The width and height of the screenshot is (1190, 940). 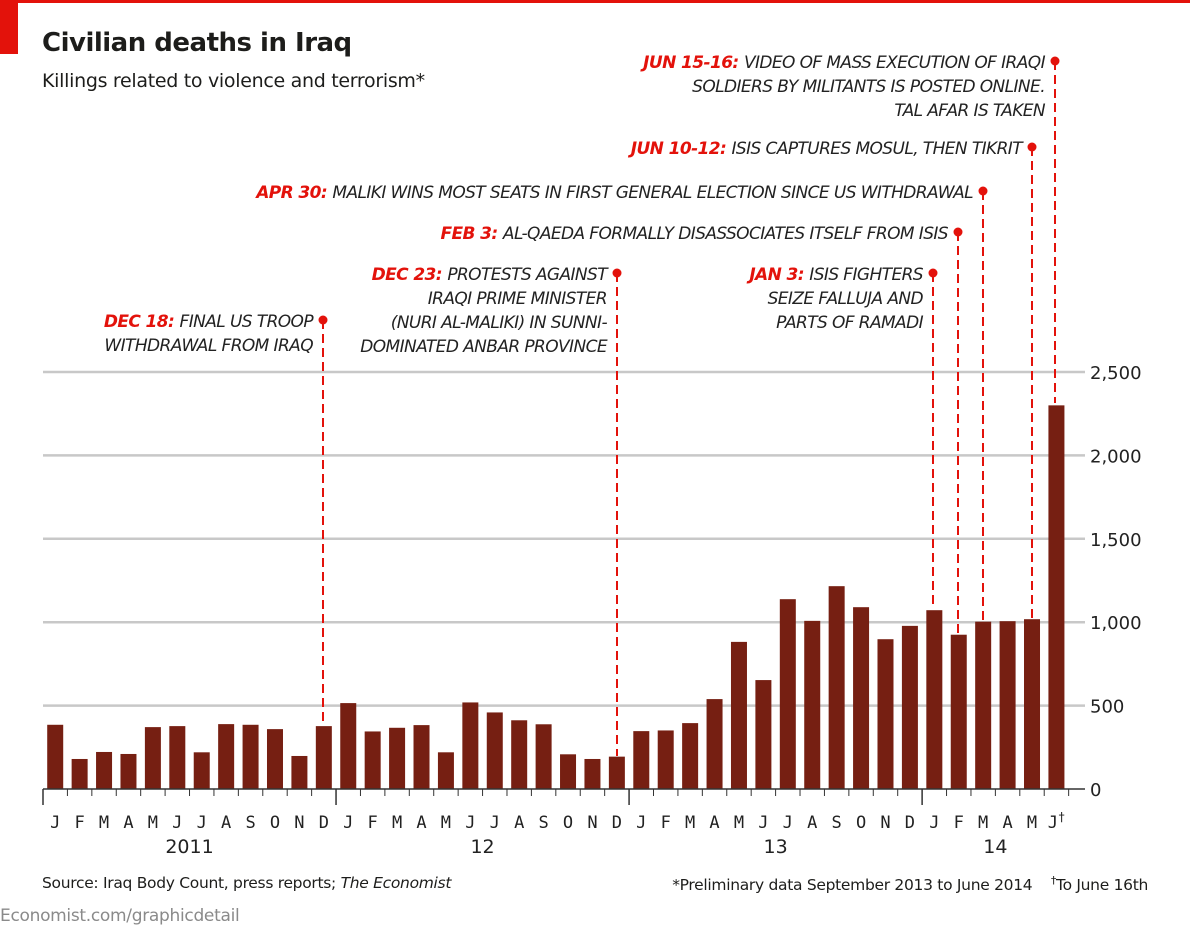 I want to click on chart-title: Civilian deaths in Iraq, so click(x=197, y=43).